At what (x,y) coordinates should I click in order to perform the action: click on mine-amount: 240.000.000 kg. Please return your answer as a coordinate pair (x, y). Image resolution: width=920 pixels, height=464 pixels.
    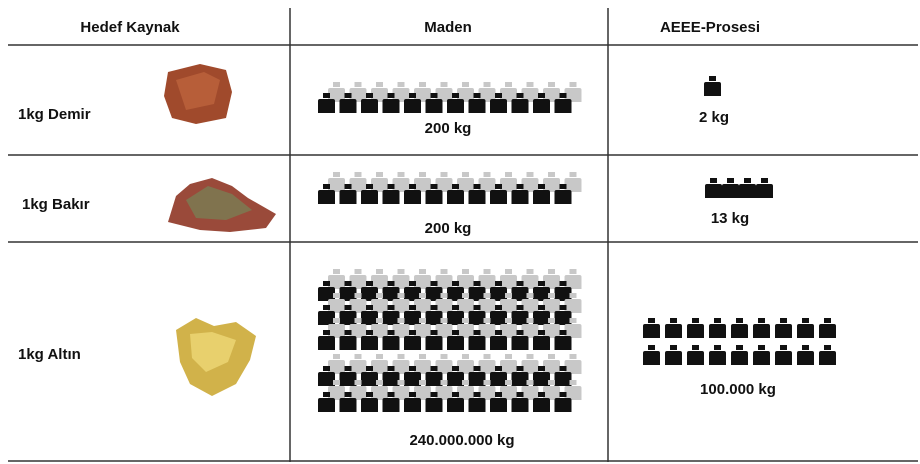
    Looking at the image, I should click on (461, 440).